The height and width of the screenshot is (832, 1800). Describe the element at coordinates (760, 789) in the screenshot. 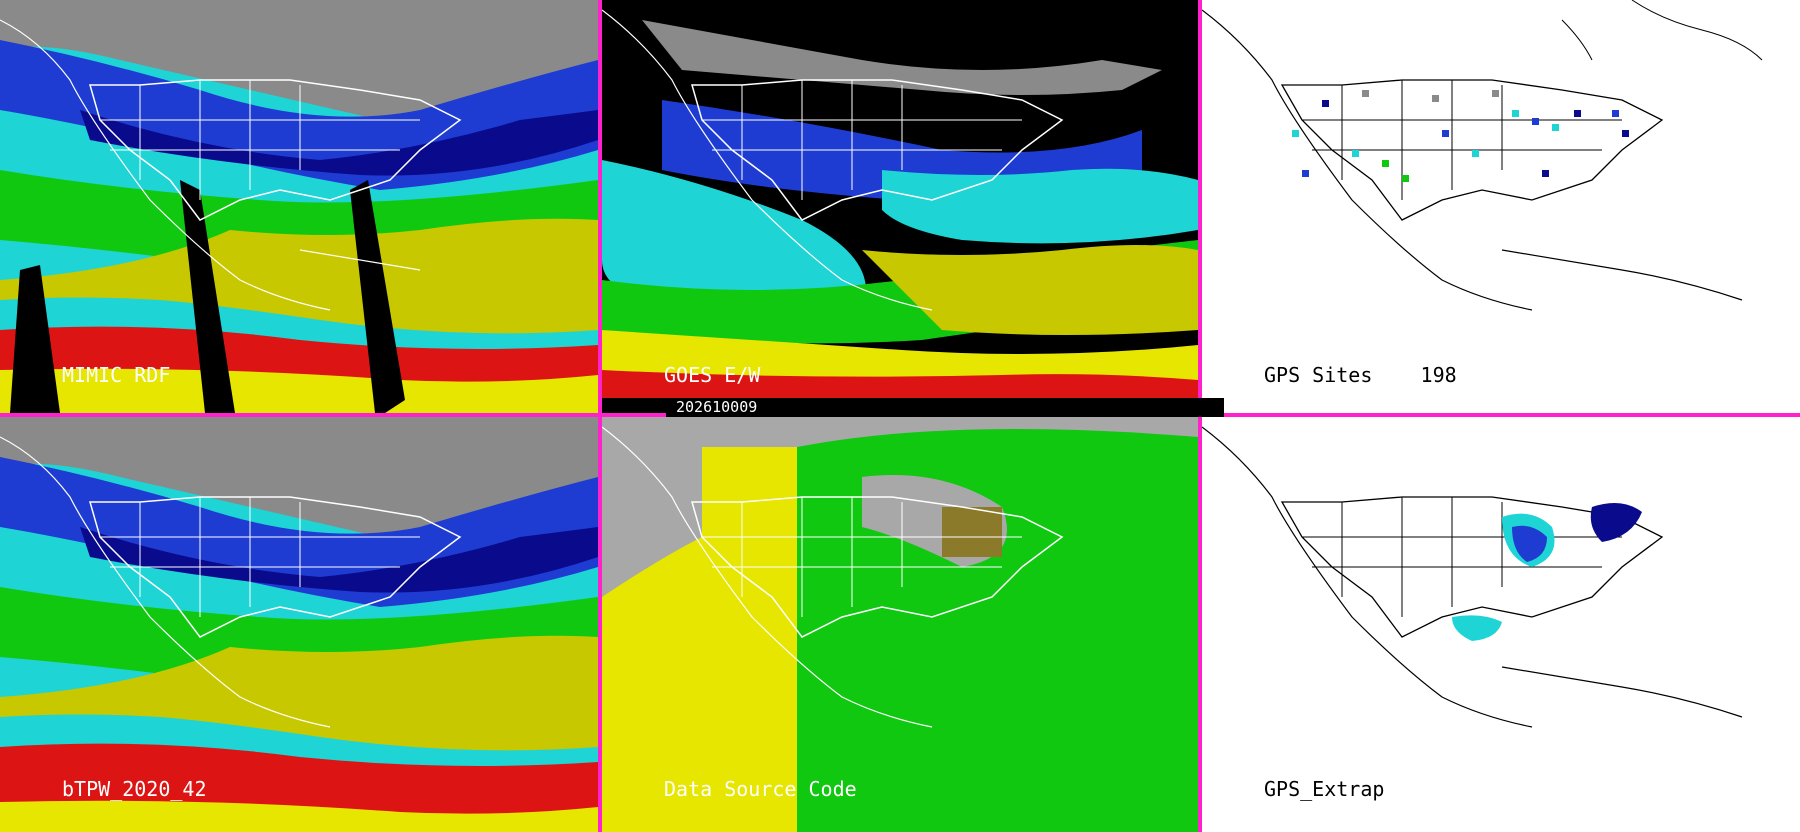

I see `data-source-code-label: Data Source Code` at that location.